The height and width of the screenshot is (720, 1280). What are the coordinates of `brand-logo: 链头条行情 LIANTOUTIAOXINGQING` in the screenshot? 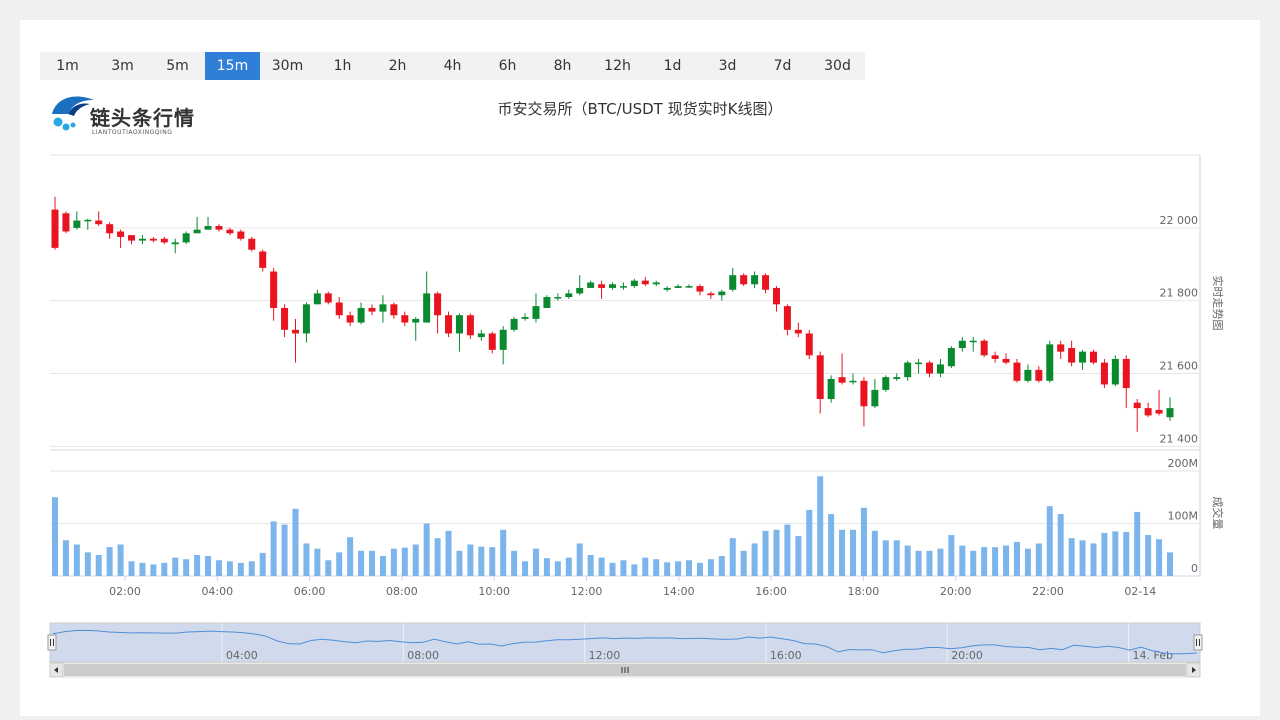 It's located at (135, 117).